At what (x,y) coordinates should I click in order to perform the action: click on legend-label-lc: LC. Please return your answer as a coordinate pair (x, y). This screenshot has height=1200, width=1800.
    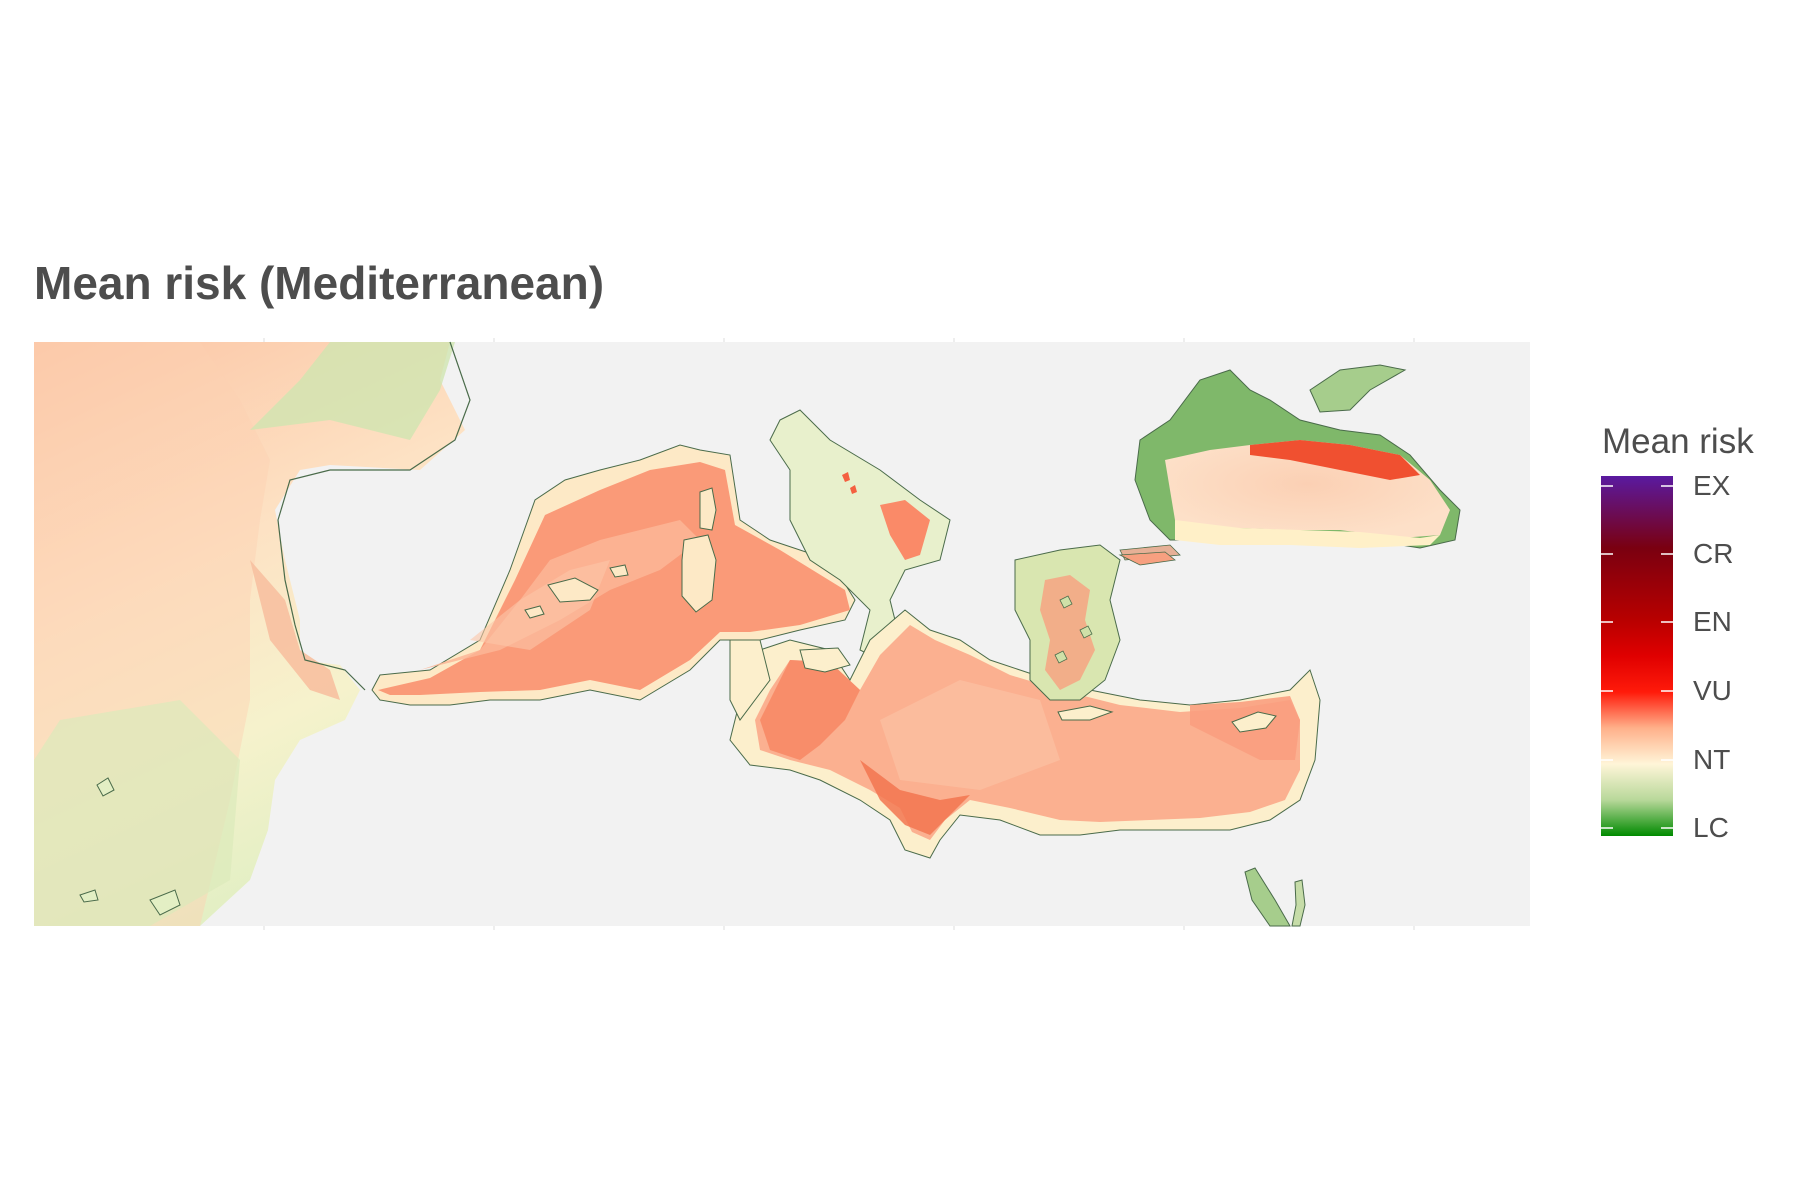
    Looking at the image, I should click on (1711, 827).